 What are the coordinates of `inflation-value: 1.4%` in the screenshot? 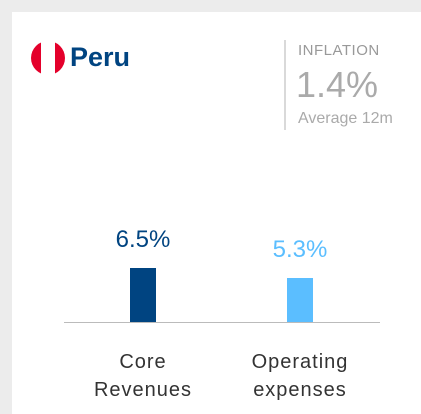 It's located at (337, 84).